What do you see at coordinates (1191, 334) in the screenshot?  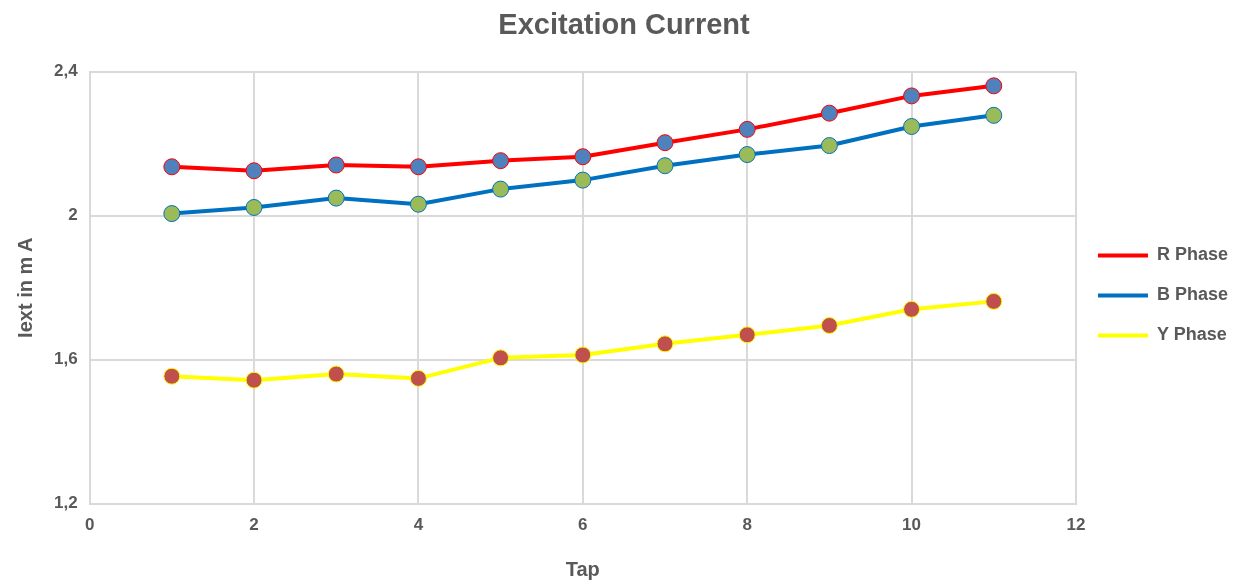 I see `legend-label: Y Phase` at bounding box center [1191, 334].